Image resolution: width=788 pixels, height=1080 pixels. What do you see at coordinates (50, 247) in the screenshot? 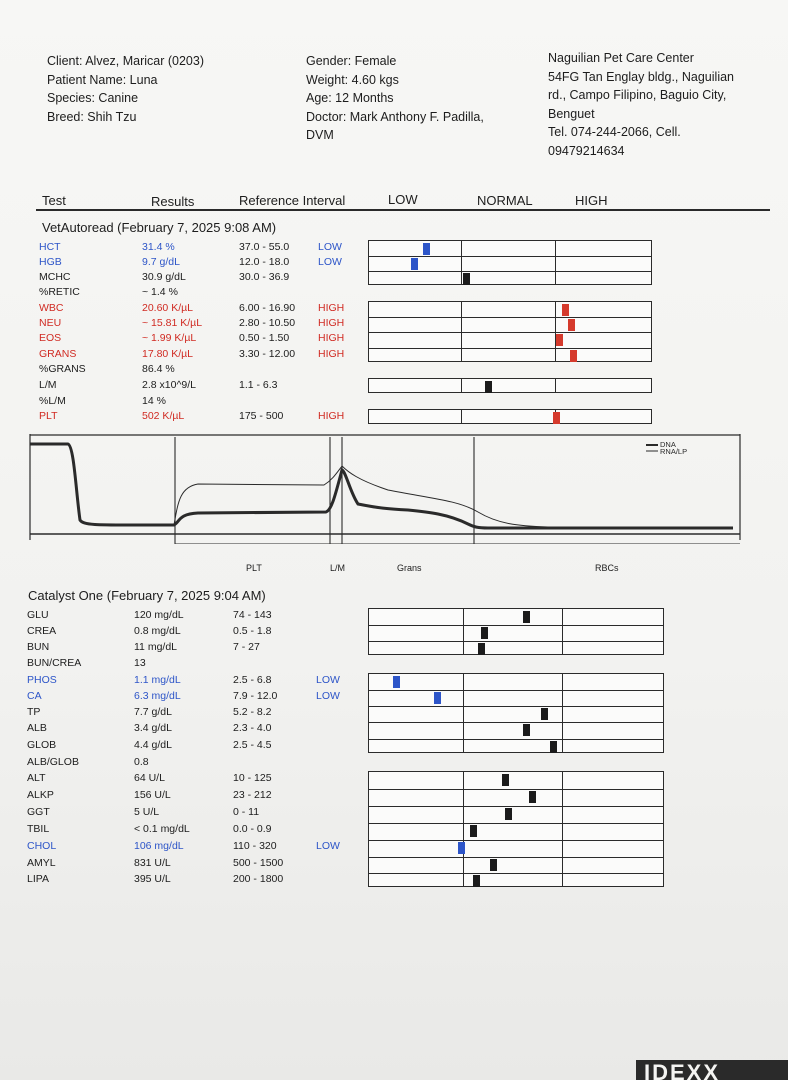
I see `vet-test-cell: HCT` at bounding box center [50, 247].